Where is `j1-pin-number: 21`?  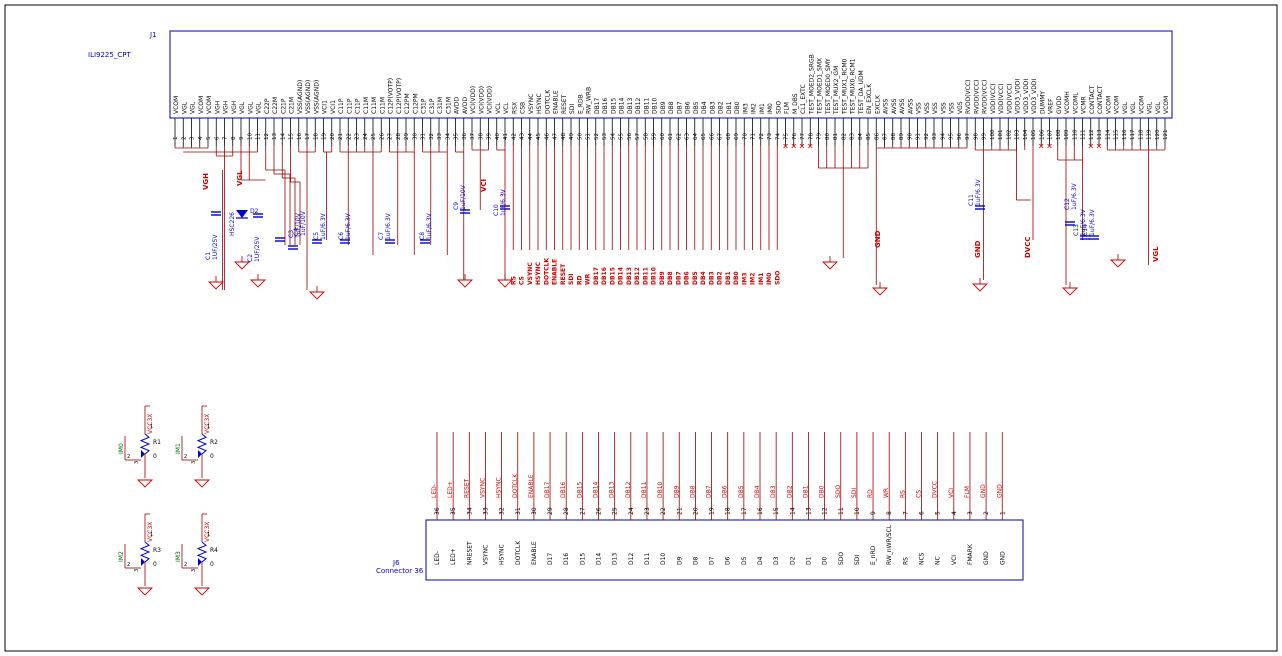 j1-pin-number: 21 is located at coordinates (341, 136).